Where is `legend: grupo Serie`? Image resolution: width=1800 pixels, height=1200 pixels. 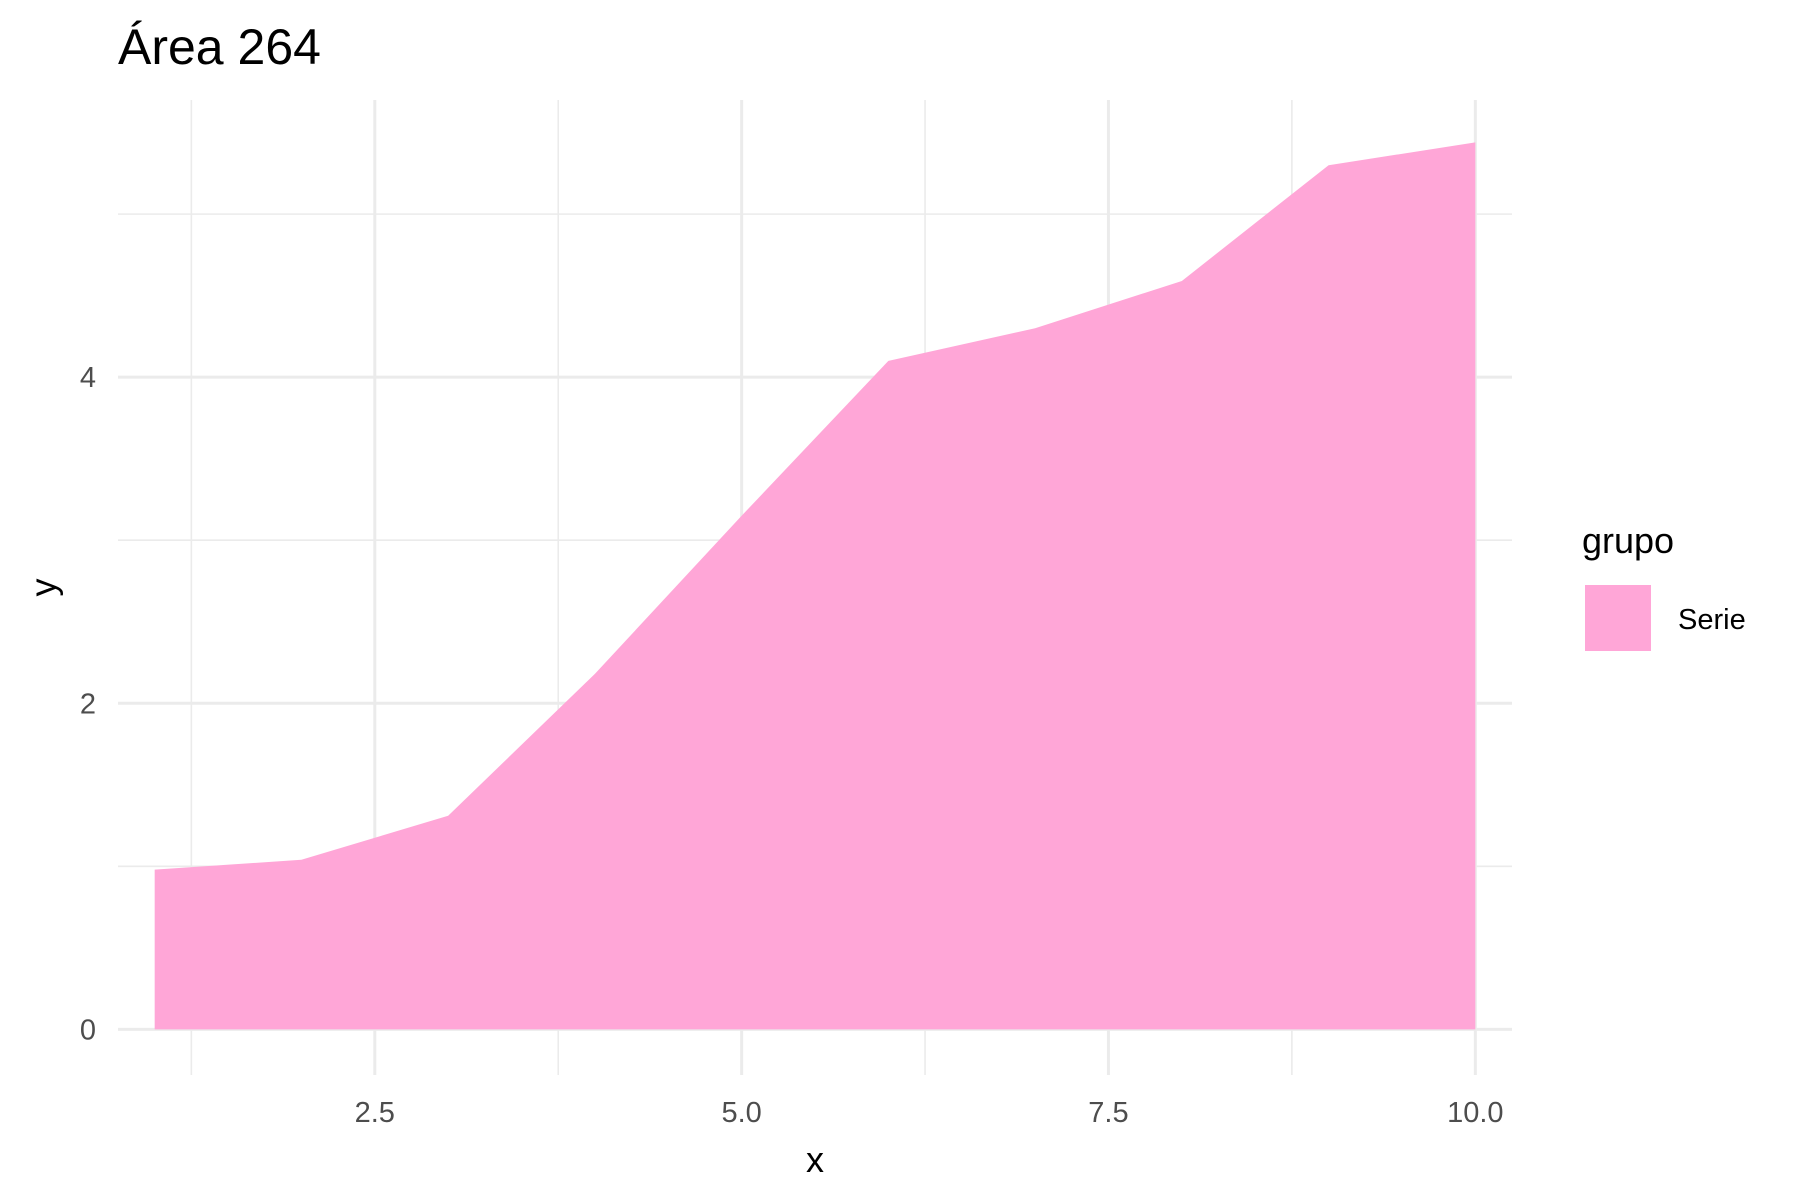
legend: grupo Serie is located at coordinates (1664, 585).